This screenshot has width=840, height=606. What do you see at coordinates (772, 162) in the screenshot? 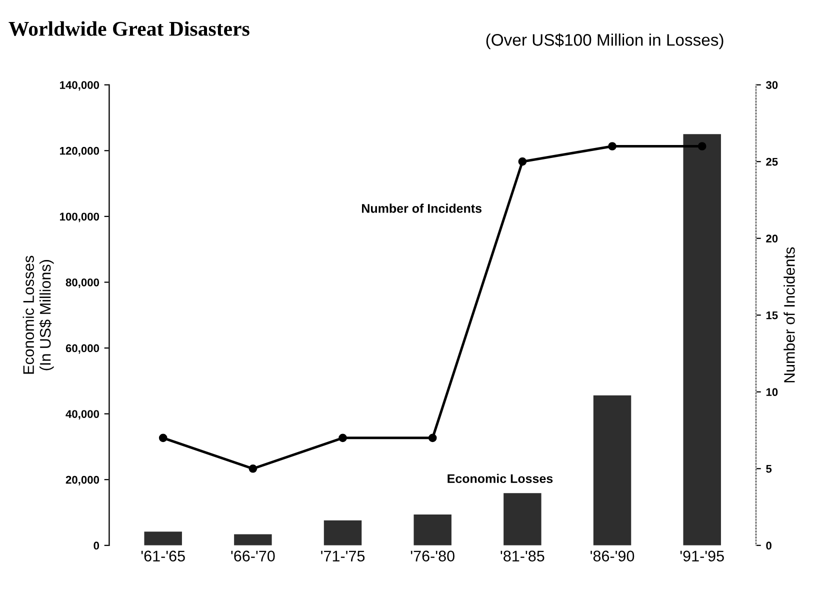
I see `y2-tick-label: 25` at bounding box center [772, 162].